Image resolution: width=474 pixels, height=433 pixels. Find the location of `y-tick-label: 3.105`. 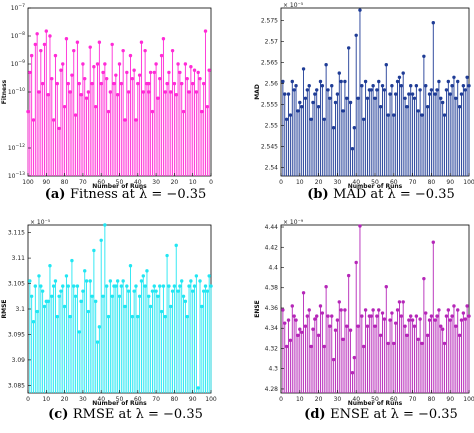

y-tick-label: 3.105 is located at coordinates (16, 284).